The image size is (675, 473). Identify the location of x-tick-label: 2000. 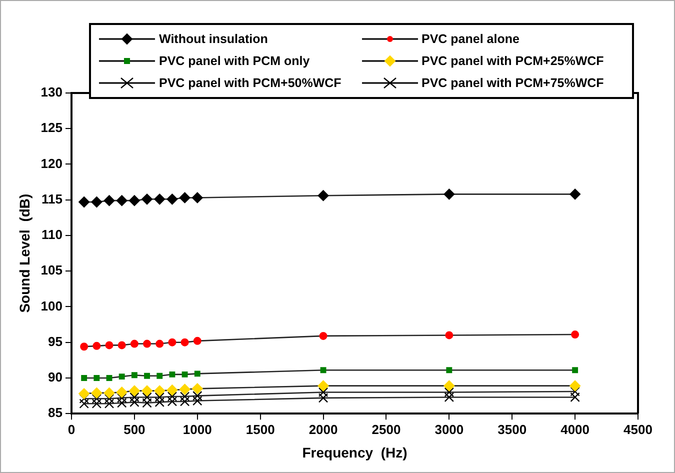
(323, 429).